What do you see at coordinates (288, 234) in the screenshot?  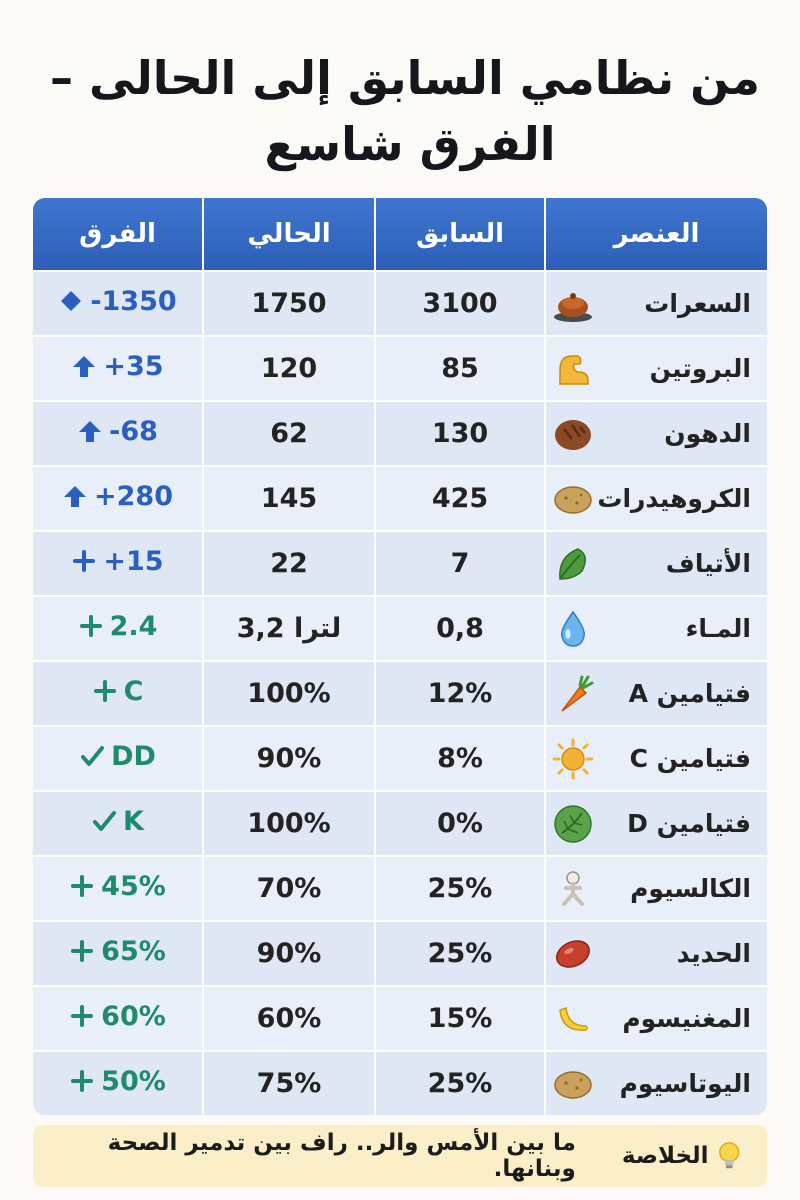 I see `header-current: الحالي` at bounding box center [288, 234].